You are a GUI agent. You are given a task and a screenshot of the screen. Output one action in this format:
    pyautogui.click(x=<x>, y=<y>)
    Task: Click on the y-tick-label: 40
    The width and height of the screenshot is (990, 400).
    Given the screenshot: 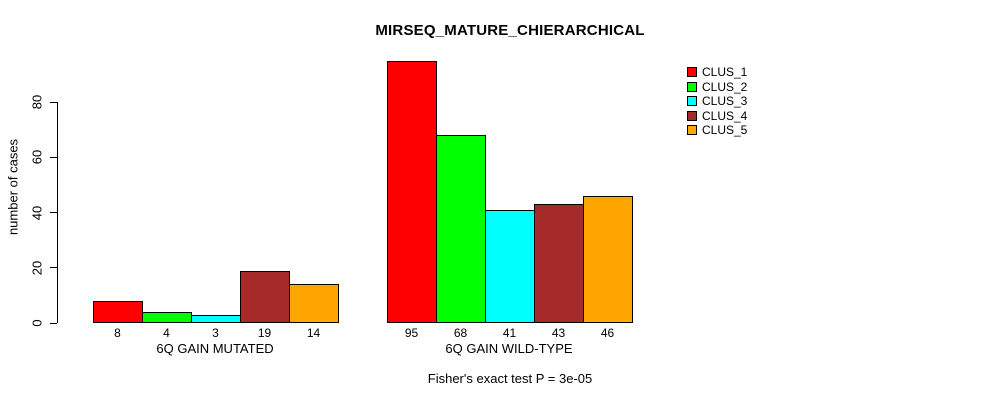 What is the action you would take?
    pyautogui.click(x=37, y=212)
    